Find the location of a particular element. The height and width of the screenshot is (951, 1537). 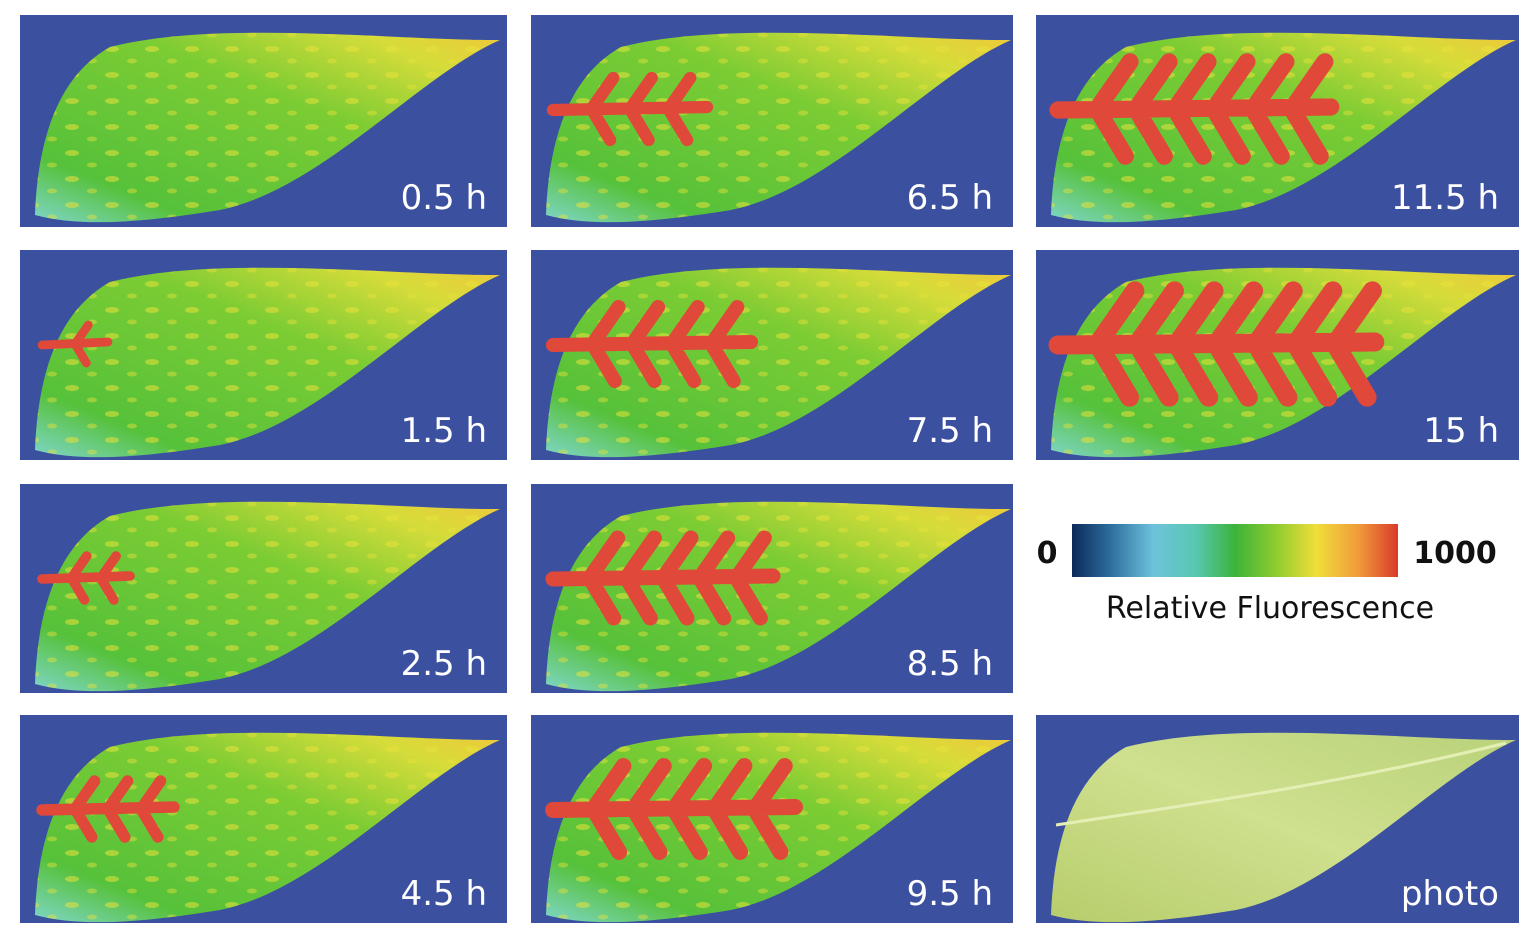

panel-label: 2.5 h is located at coordinates (444, 664).